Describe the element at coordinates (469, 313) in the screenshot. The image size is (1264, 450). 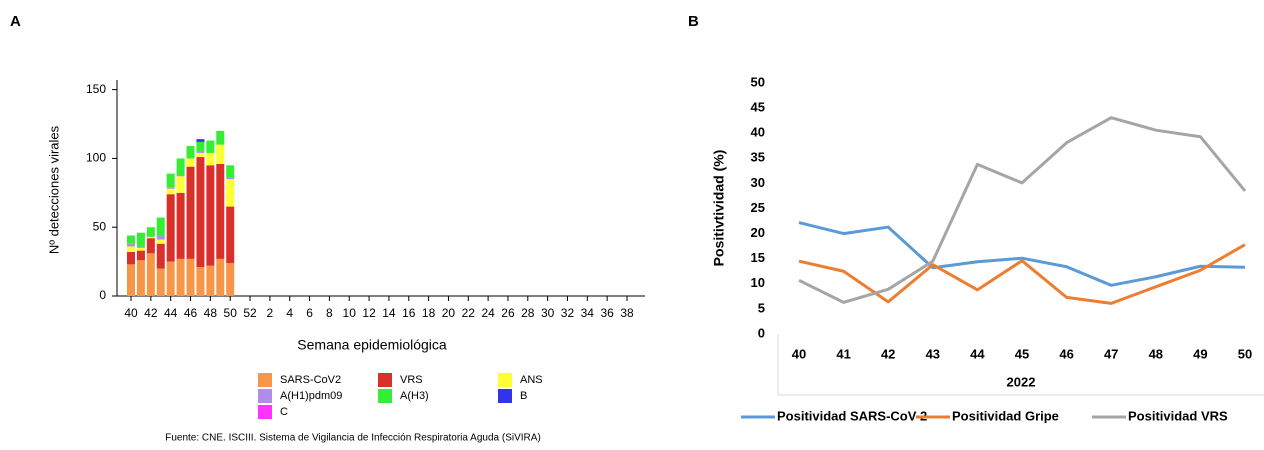
I see `x-tick-label: 22` at that location.